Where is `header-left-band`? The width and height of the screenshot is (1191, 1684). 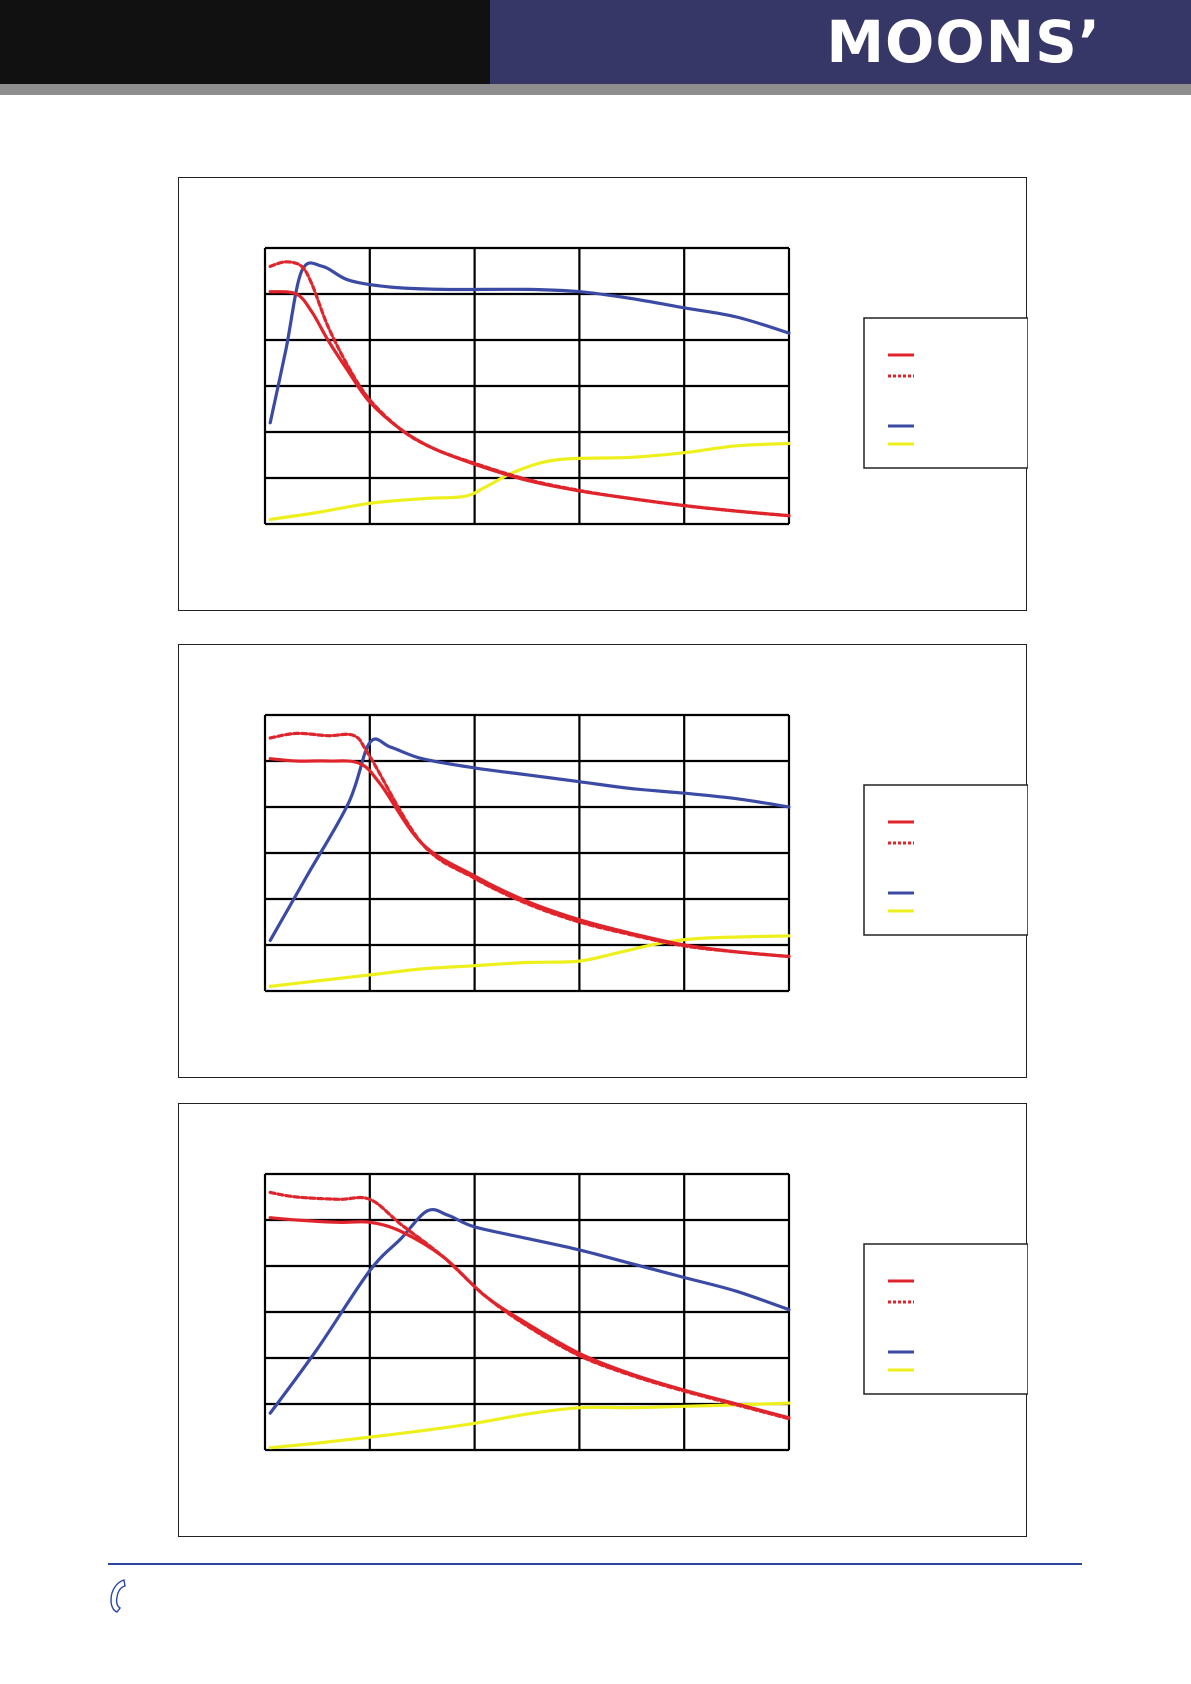
header-left-band is located at coordinates (245, 42).